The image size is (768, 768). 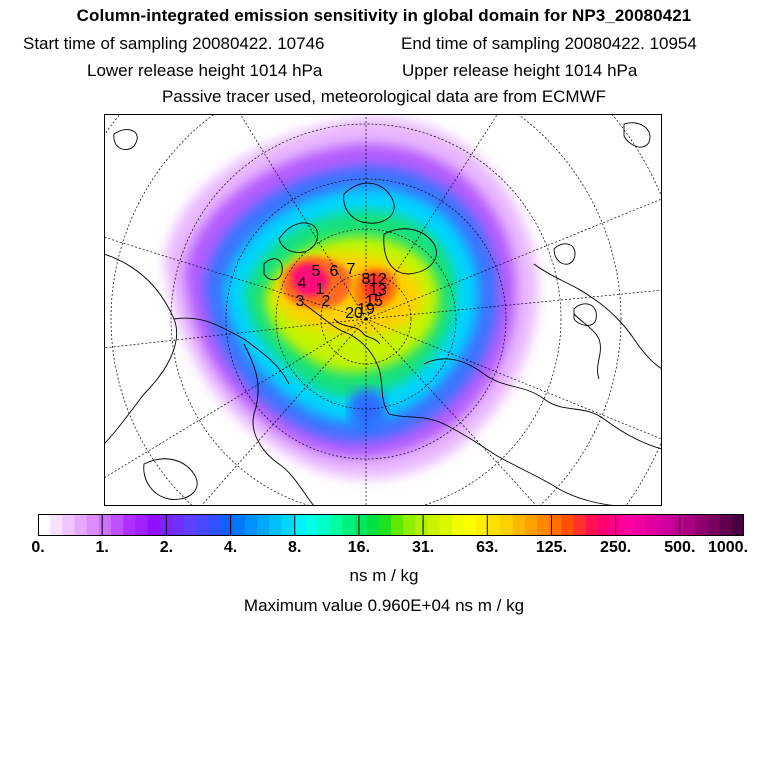 What do you see at coordinates (378, 279) in the screenshot?
I see `trajectory-label: 12` at bounding box center [378, 279].